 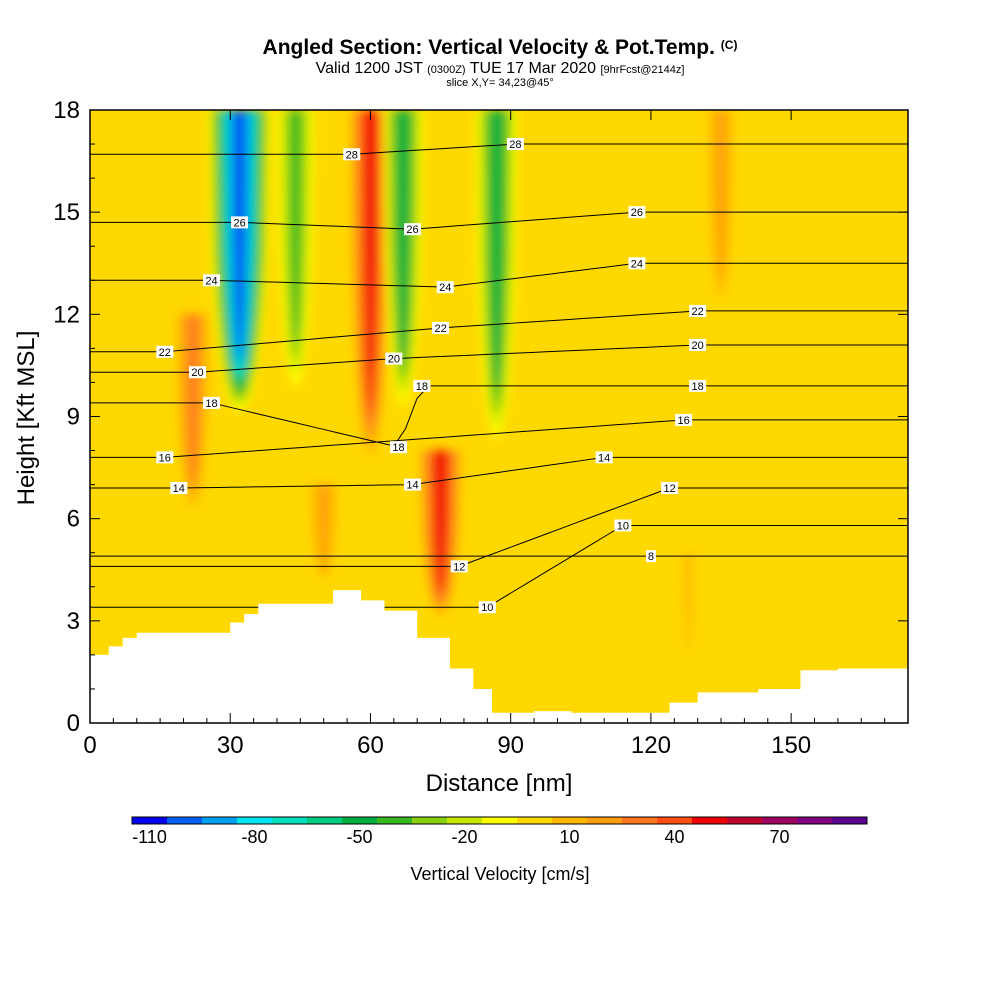 I want to click on x-axis-label: Distance [nm], so click(x=499, y=783).